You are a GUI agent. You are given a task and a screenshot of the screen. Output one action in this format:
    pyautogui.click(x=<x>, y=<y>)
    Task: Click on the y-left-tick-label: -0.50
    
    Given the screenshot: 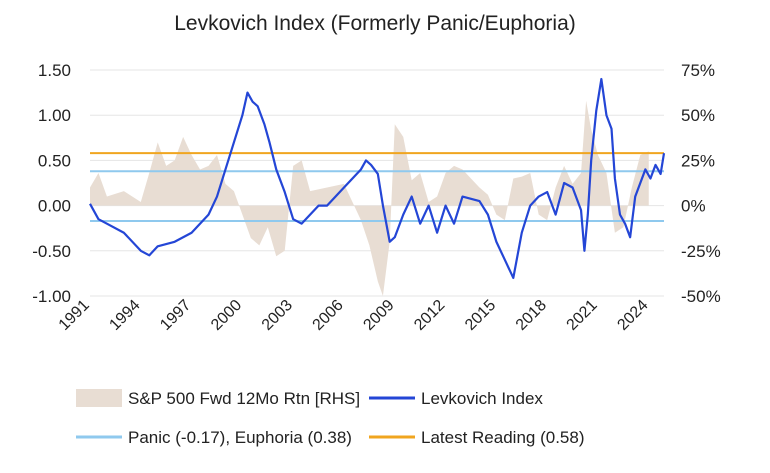 What is the action you would take?
    pyautogui.click(x=51, y=251)
    